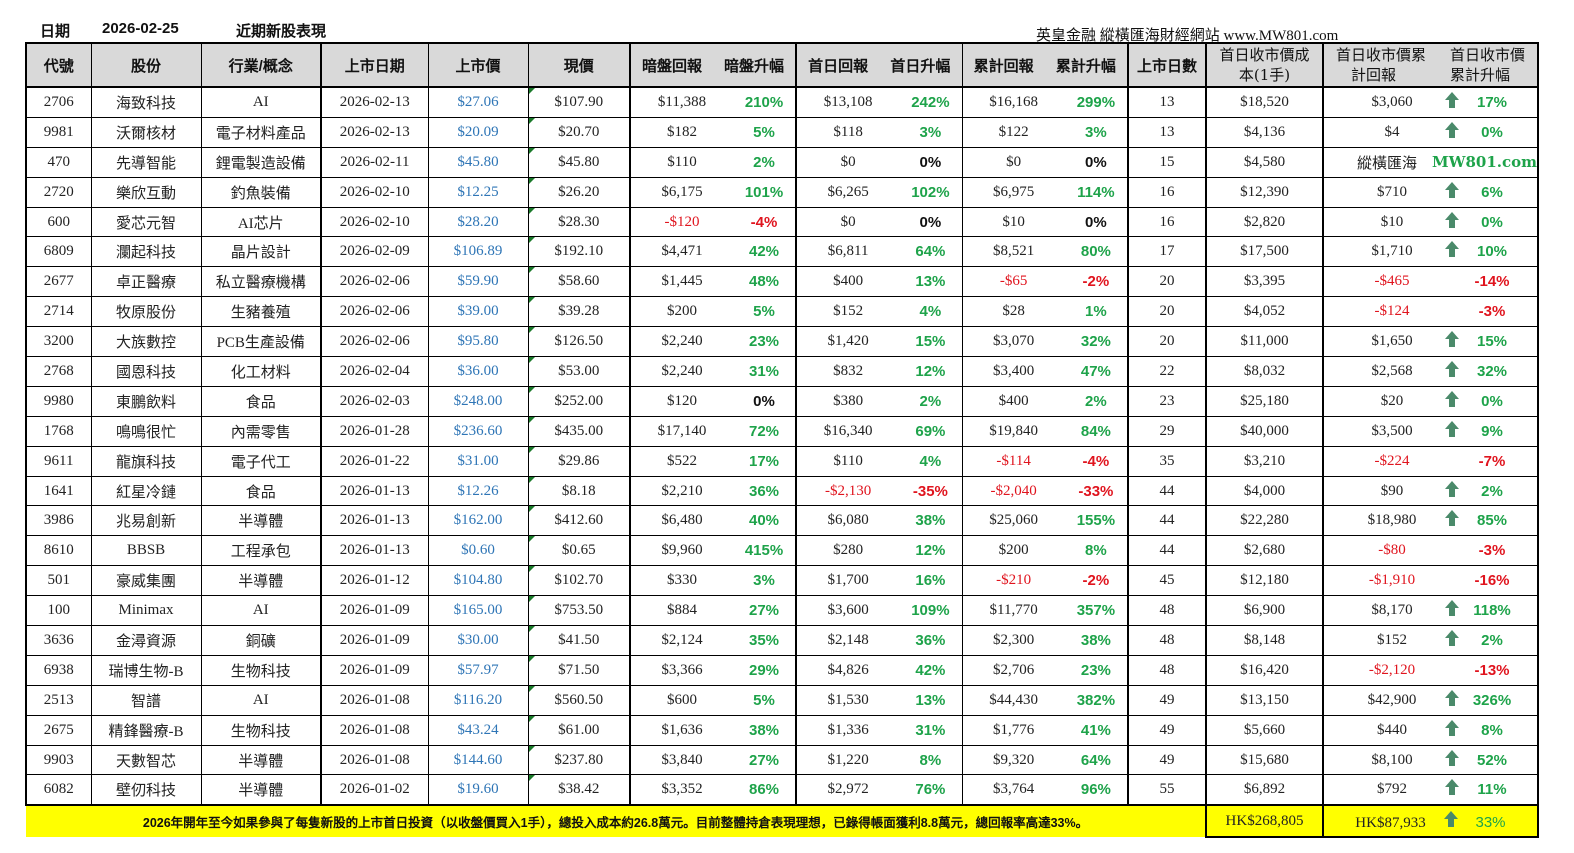 The width and height of the screenshot is (1574, 853). Describe the element at coordinates (1392, 311) in the screenshot. I see `close-cum-return: -$124` at that location.